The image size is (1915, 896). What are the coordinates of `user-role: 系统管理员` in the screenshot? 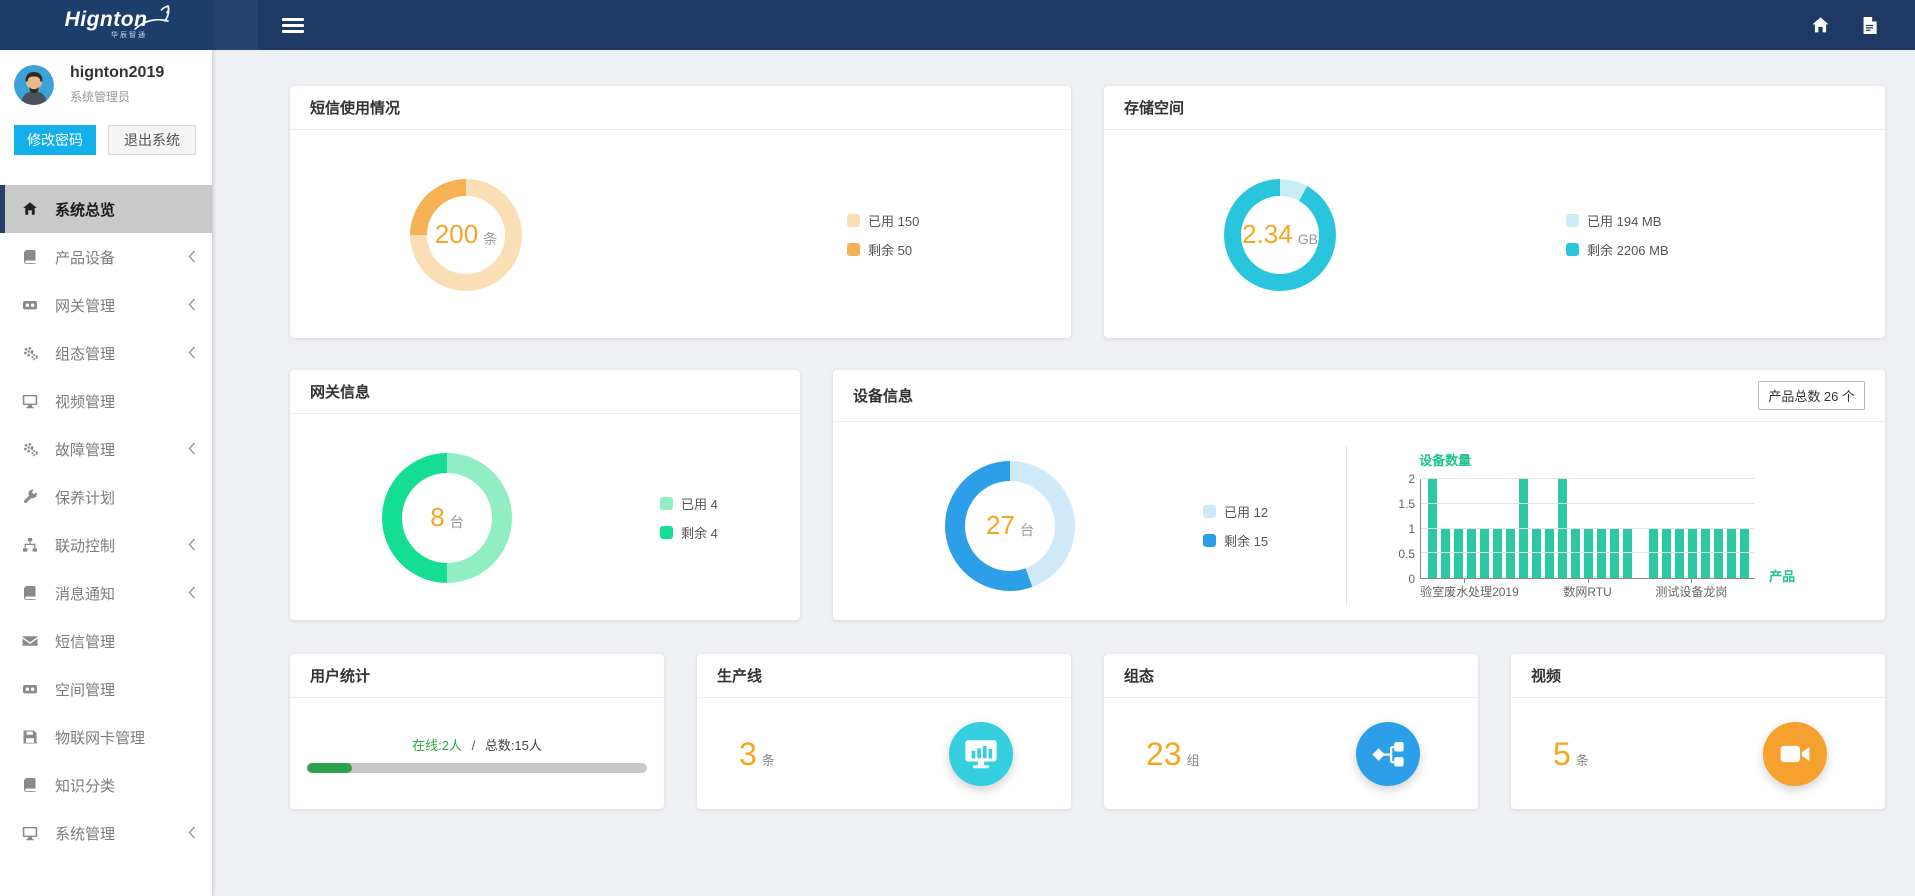 It's located at (100, 97).